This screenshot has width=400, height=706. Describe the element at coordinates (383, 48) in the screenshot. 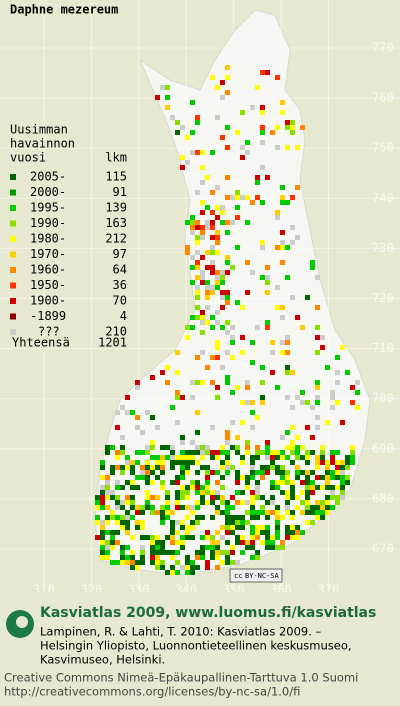

I see `grid-label: 770` at that location.